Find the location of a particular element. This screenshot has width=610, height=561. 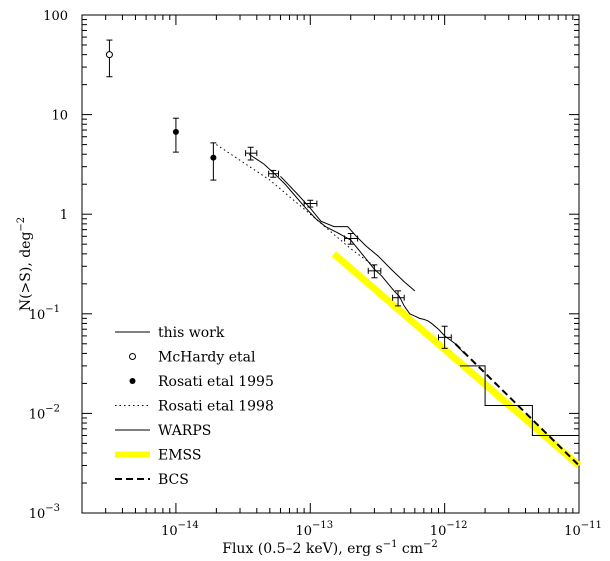

legend-label: EMSS is located at coordinates (180, 456).